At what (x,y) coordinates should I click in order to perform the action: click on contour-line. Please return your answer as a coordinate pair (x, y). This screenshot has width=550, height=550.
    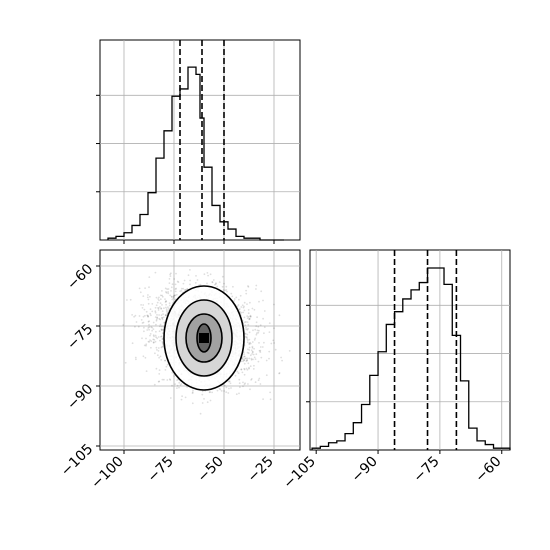
    Looking at the image, I should click on (204, 338).